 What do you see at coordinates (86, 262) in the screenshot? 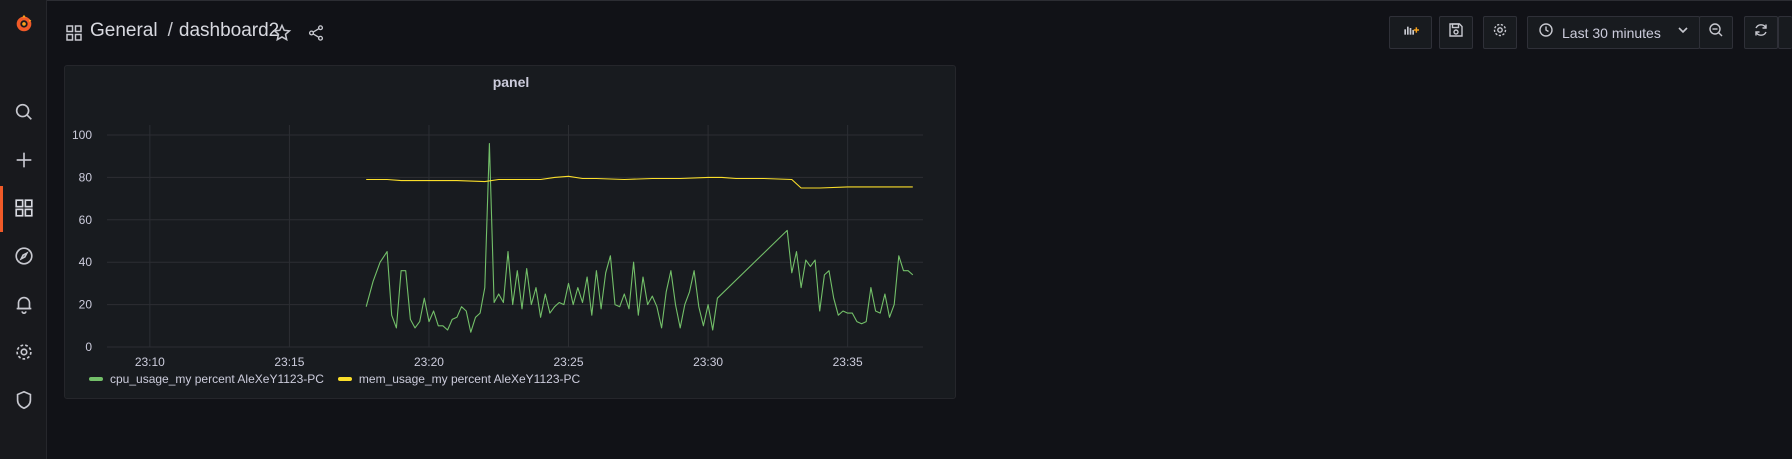
I see `y-tick-label: 40` at bounding box center [86, 262].